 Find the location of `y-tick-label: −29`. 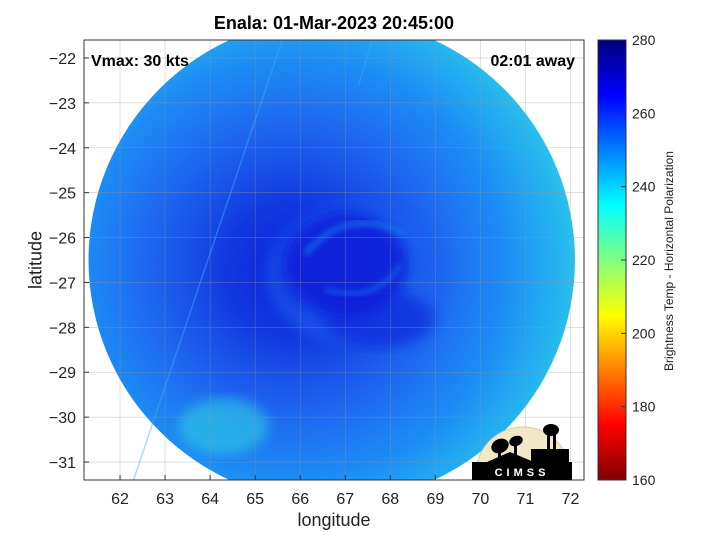

y-tick-label: −29 is located at coordinates (62, 373).